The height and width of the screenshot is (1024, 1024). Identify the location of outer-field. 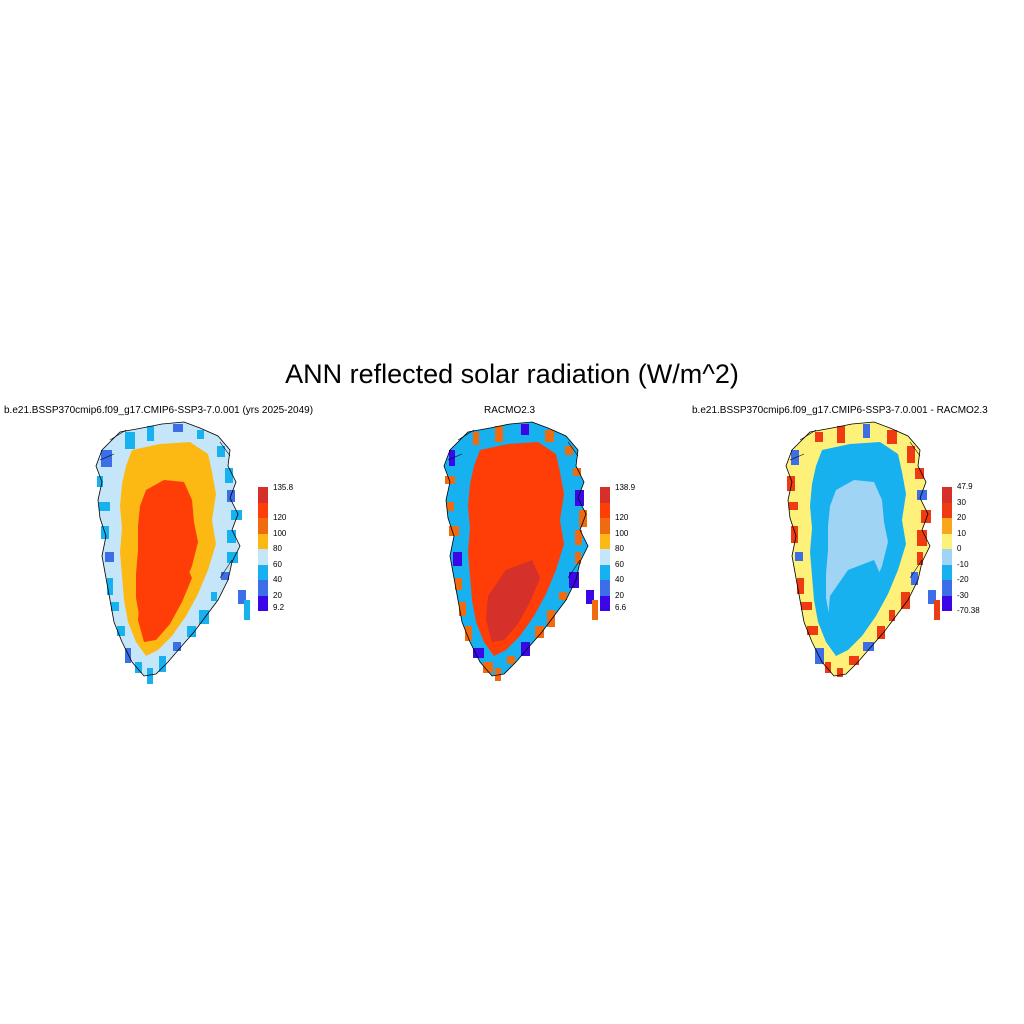
(168, 549).